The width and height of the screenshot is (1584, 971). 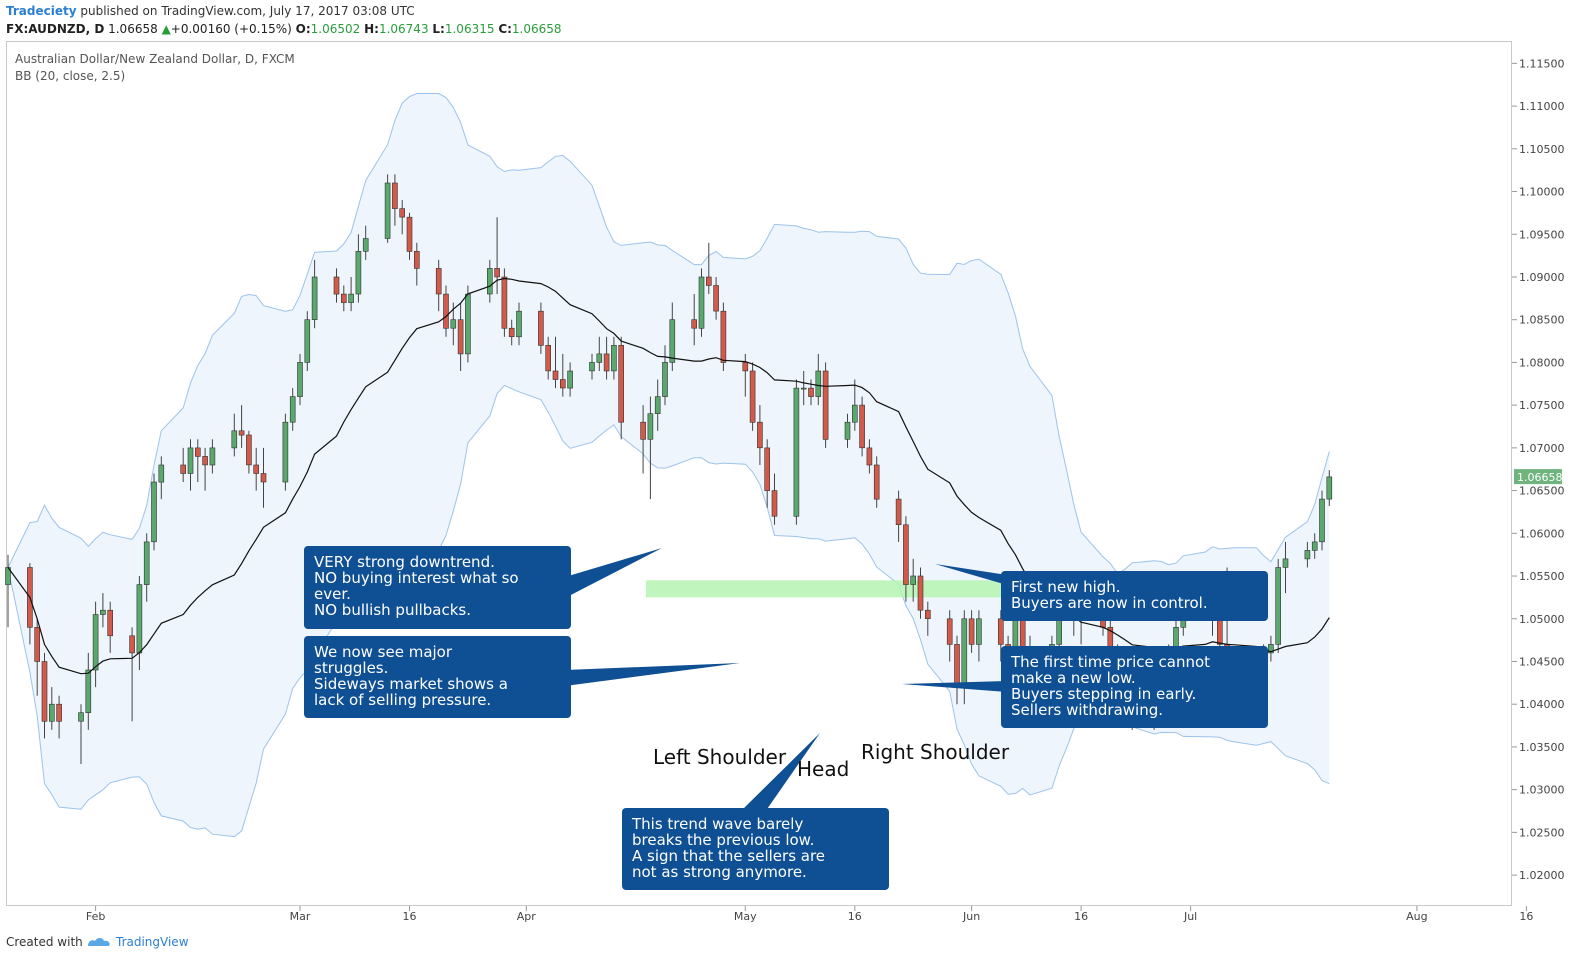 I want to click on x-tick-label: Jul, so click(x=1190, y=916).